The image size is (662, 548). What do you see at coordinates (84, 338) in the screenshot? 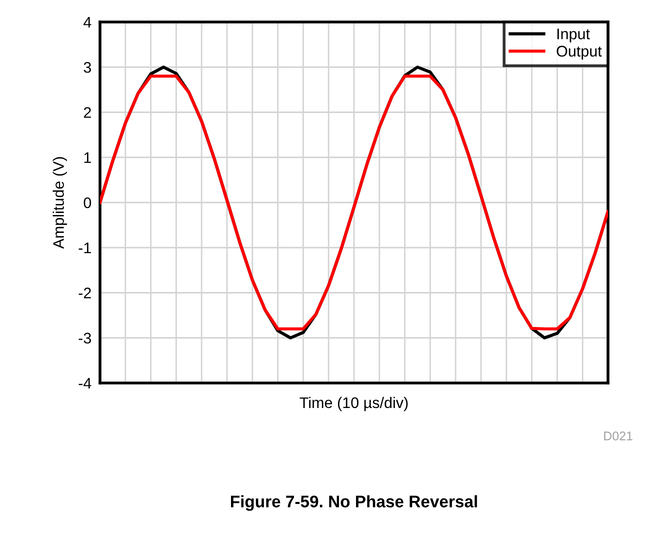
I see `y-tick-label: -3` at bounding box center [84, 338].